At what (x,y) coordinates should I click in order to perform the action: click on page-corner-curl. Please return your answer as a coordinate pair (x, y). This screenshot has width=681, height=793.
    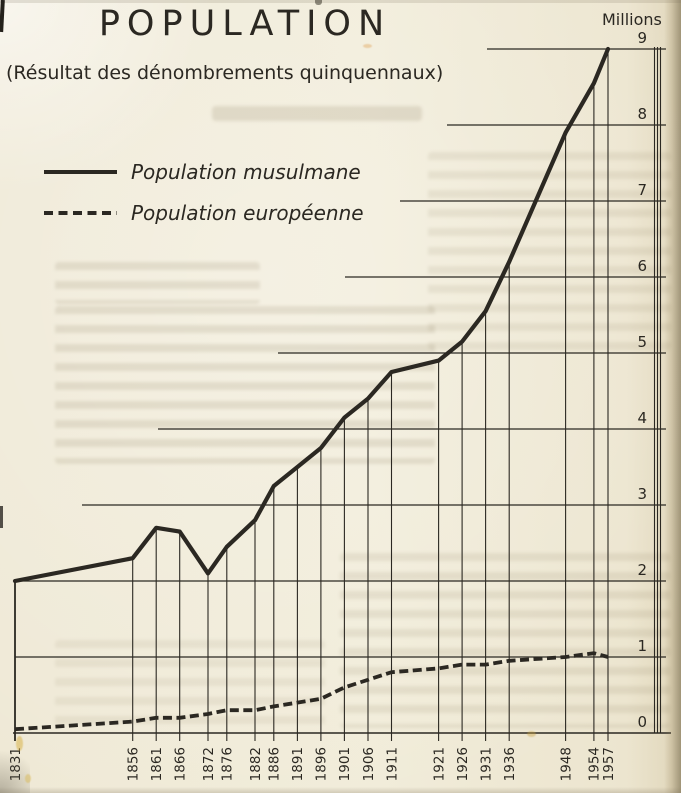
    Looking at the image, I should click on (15, 767).